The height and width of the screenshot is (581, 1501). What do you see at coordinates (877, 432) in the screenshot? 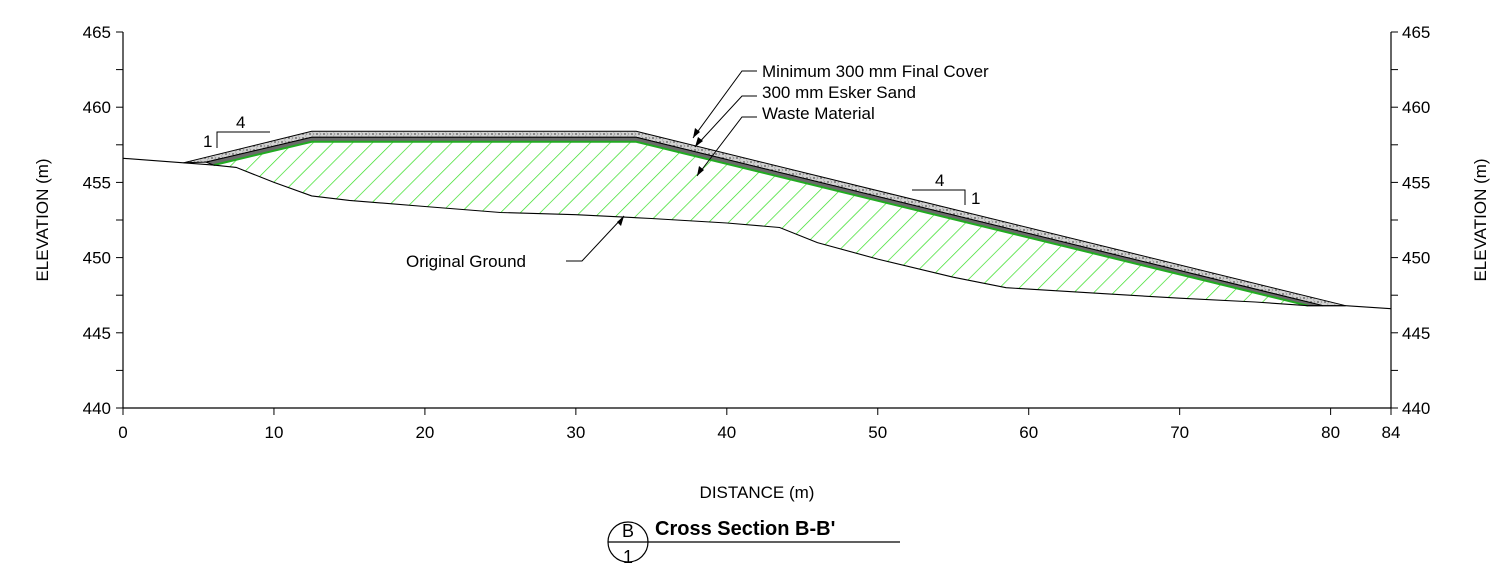
I see `x-tick-label: 50` at bounding box center [877, 432].